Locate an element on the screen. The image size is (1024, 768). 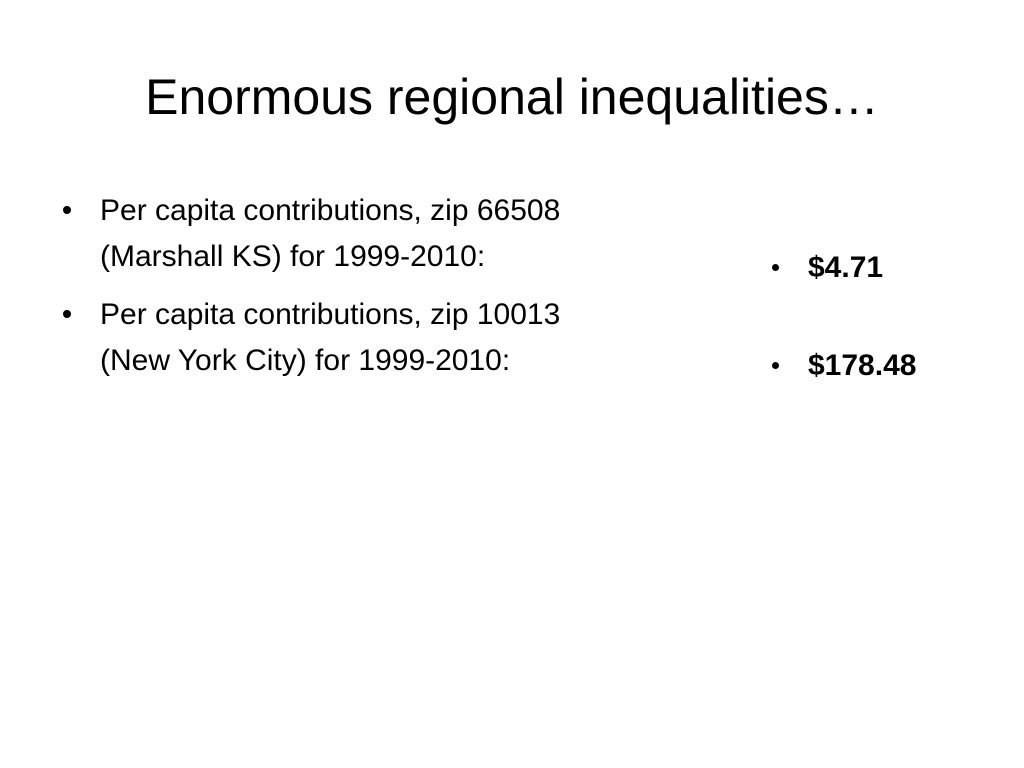
bullet-text: (New York City) for 1999-2010: is located at coordinates (305, 360).